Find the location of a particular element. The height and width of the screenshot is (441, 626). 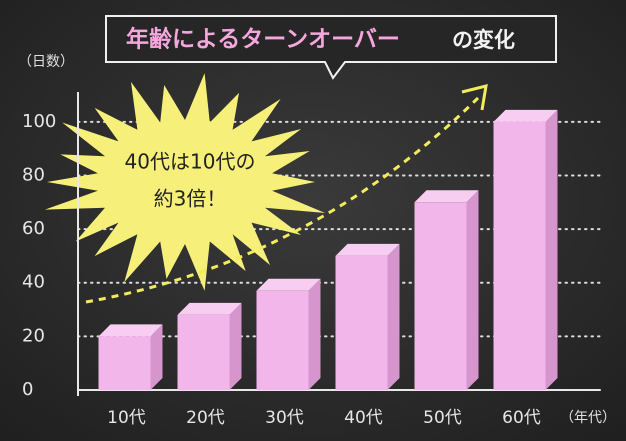

y-tick-label: 40 is located at coordinates (33, 282).